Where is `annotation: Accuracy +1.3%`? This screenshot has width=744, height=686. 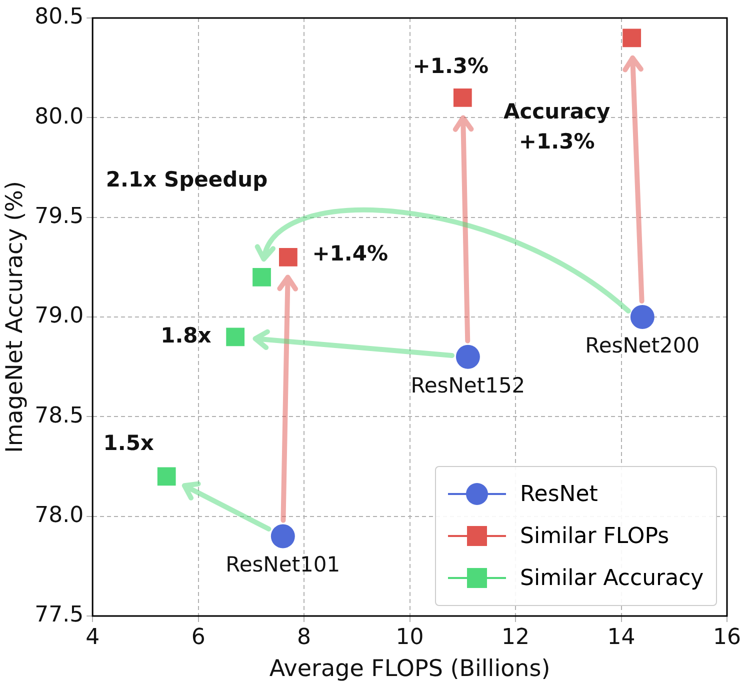 annotation: Accuracy +1.3% is located at coordinates (557, 126).